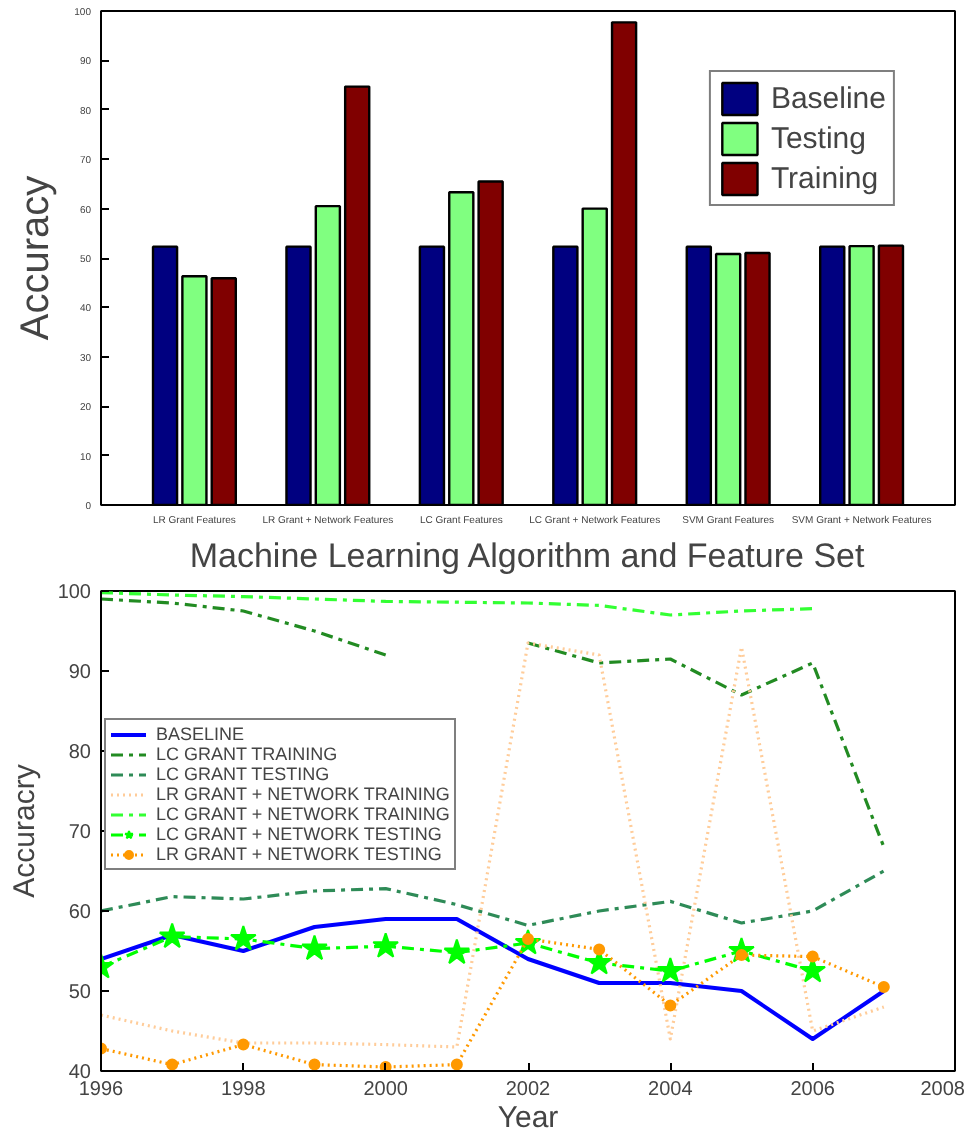 The width and height of the screenshot is (964, 1140). What do you see at coordinates (813, 1090) in the screenshot?
I see `x-tick-label: 2006` at bounding box center [813, 1090].